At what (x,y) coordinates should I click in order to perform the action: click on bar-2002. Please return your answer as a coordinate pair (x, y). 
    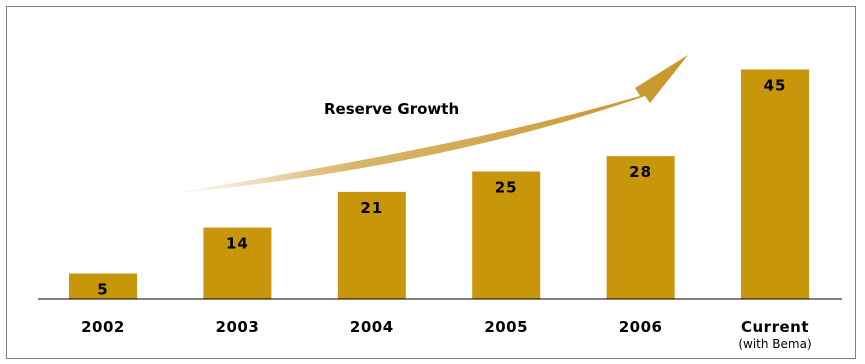
    Looking at the image, I should click on (103, 286).